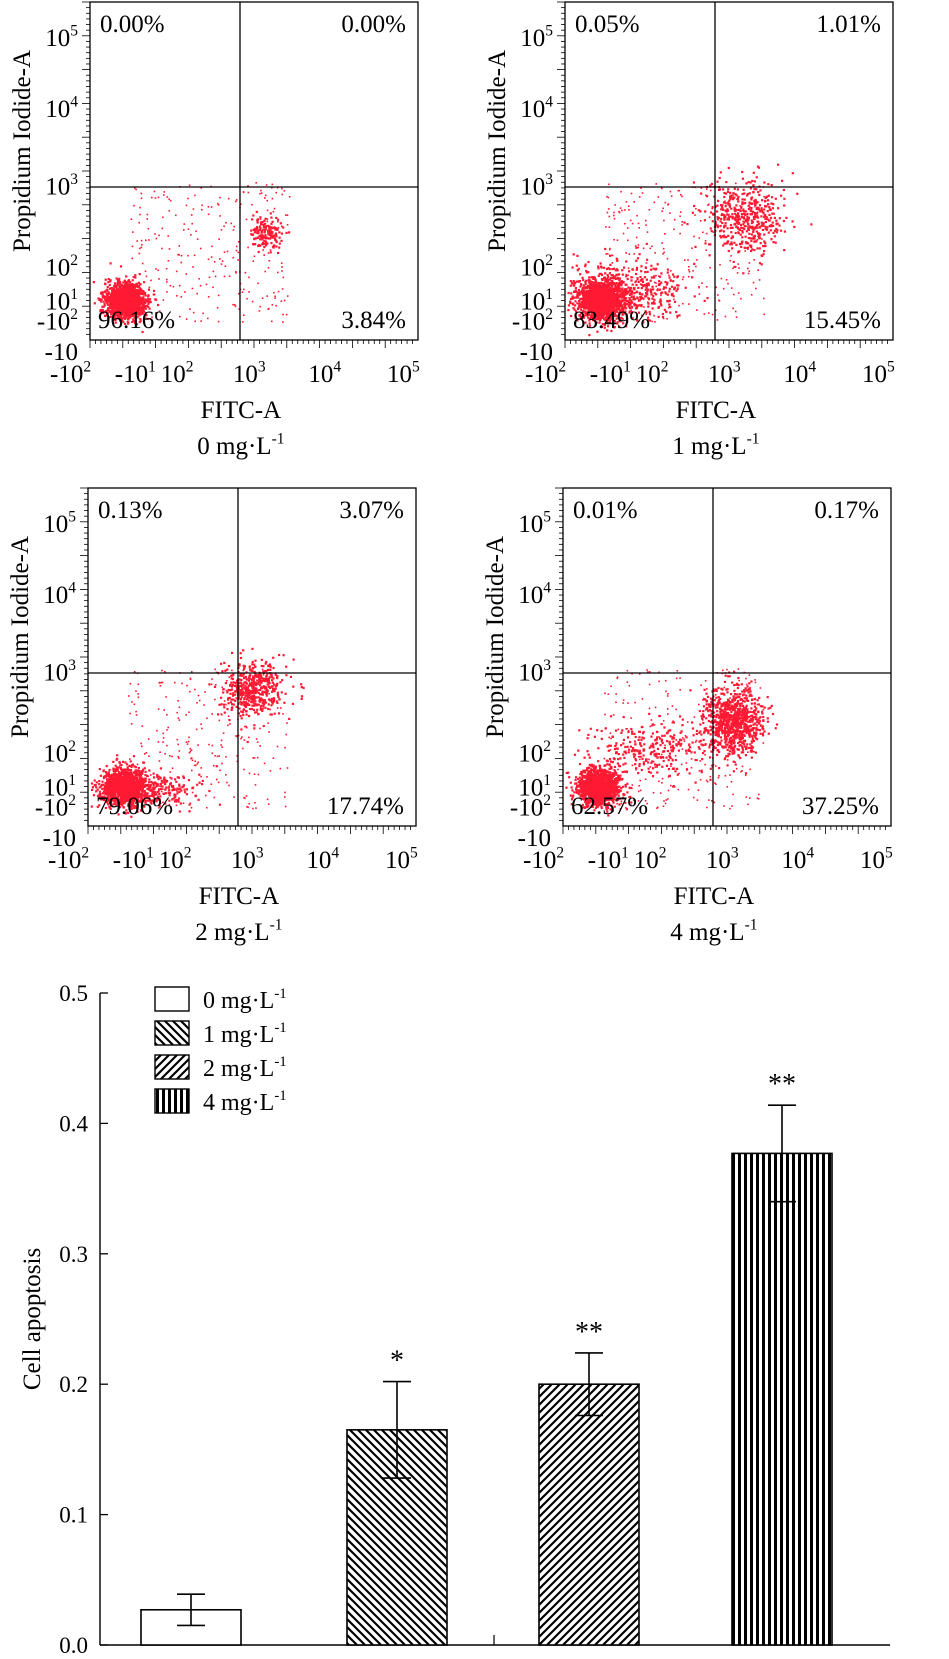  Describe the element at coordinates (748, 219) in the screenshot. I see `cluster-upper-right` at that location.